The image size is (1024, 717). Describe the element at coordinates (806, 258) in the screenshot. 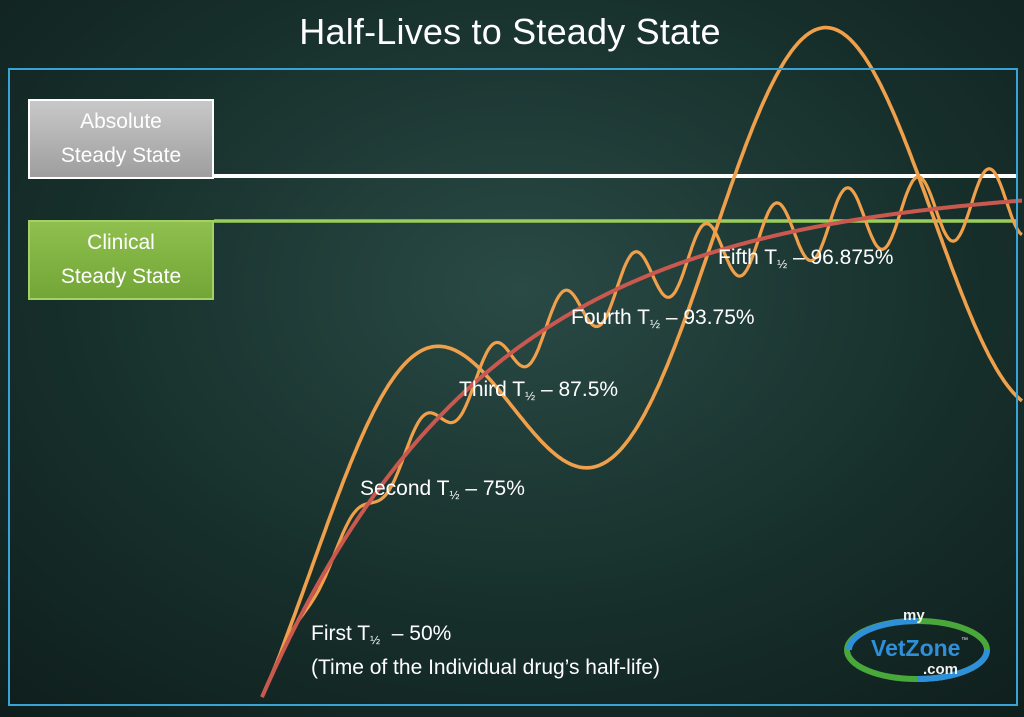

I see `fifth-half-life-label: Fifth T½ – 96.875%` at that location.